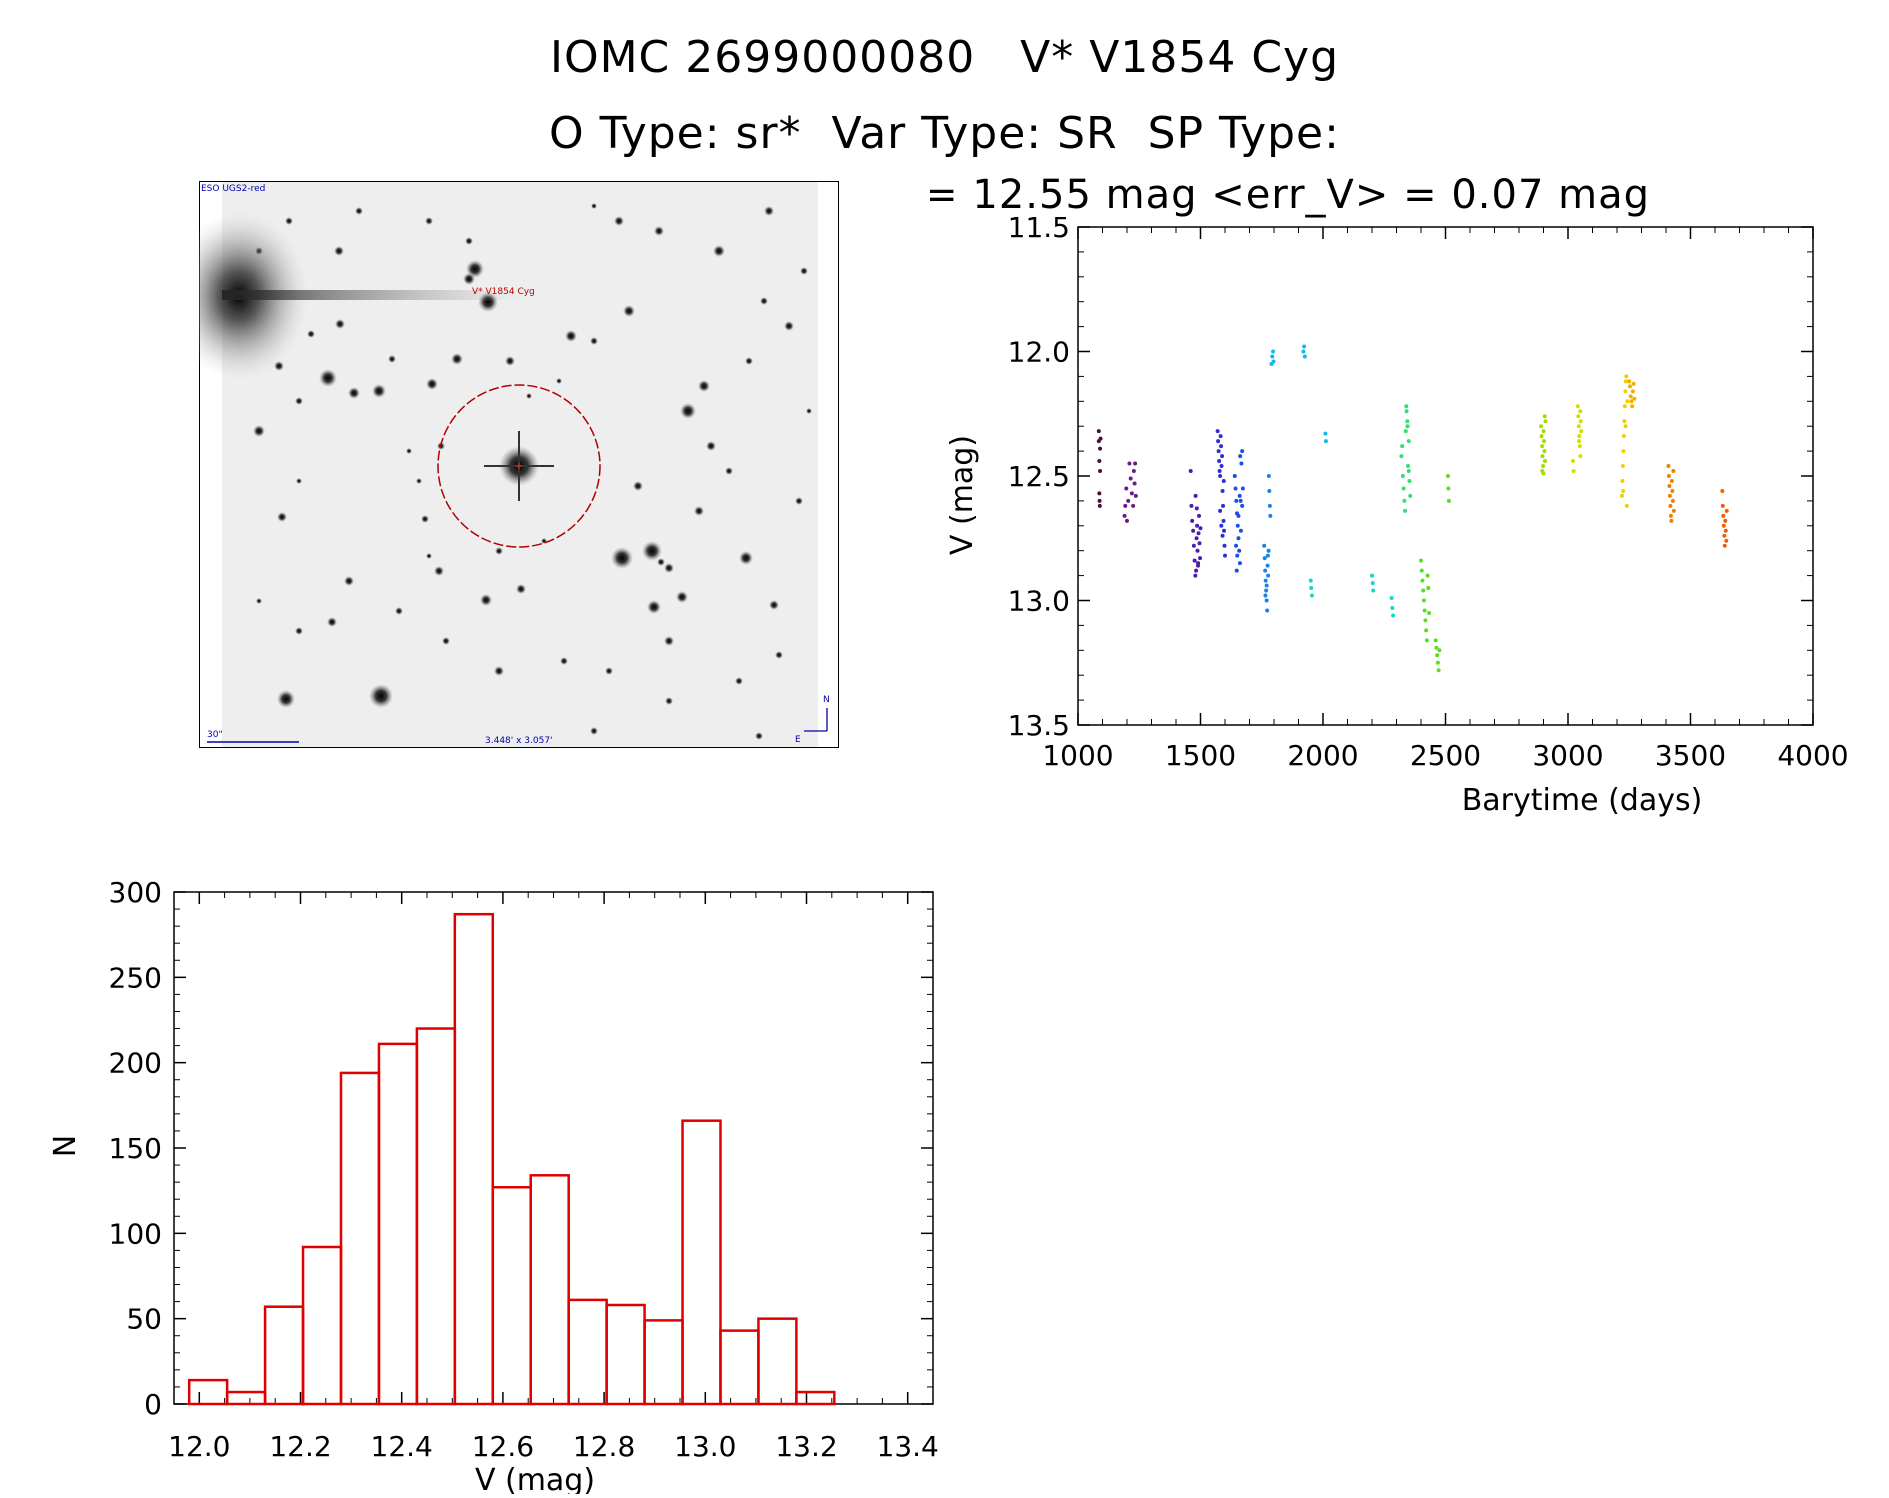 This screenshot has height=1498, width=1889. What do you see at coordinates (1039, 601) in the screenshot?
I see `y-tick-label: 13.0` at bounding box center [1039, 601].